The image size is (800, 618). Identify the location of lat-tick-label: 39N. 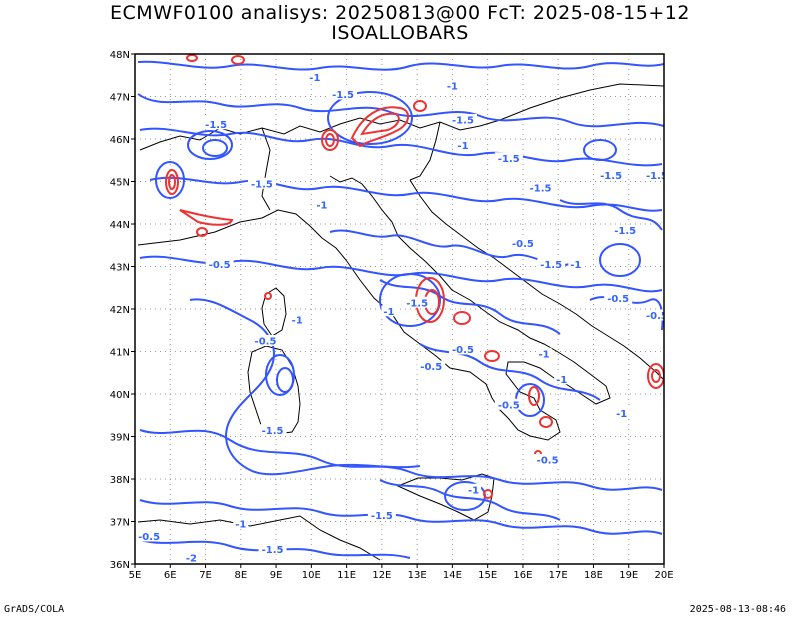
(120, 438).